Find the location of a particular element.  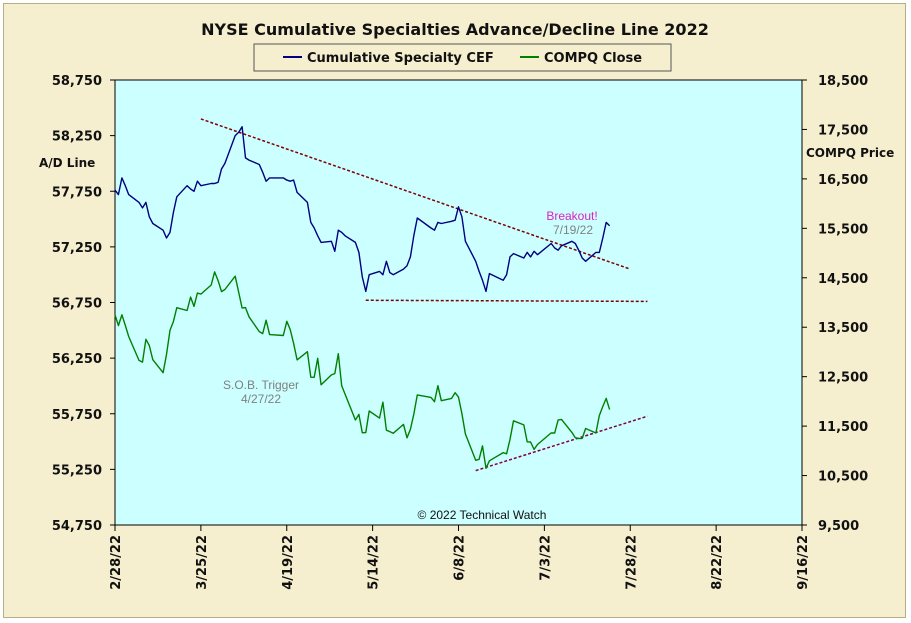

y-tick-left-label: 56,250 is located at coordinates (77, 359).